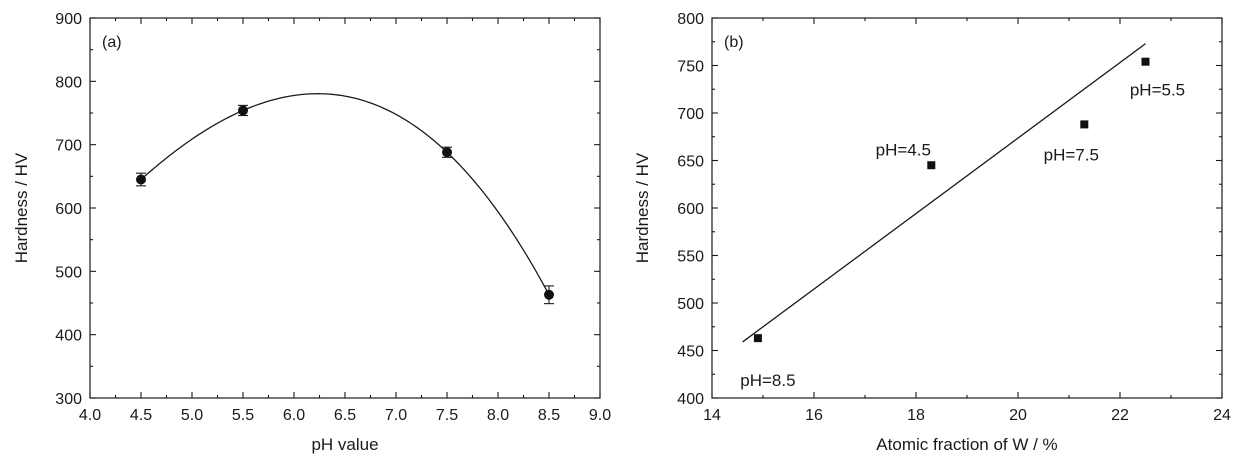  I want to click on panel-a-x-axis-title: pH value, so click(344, 444).